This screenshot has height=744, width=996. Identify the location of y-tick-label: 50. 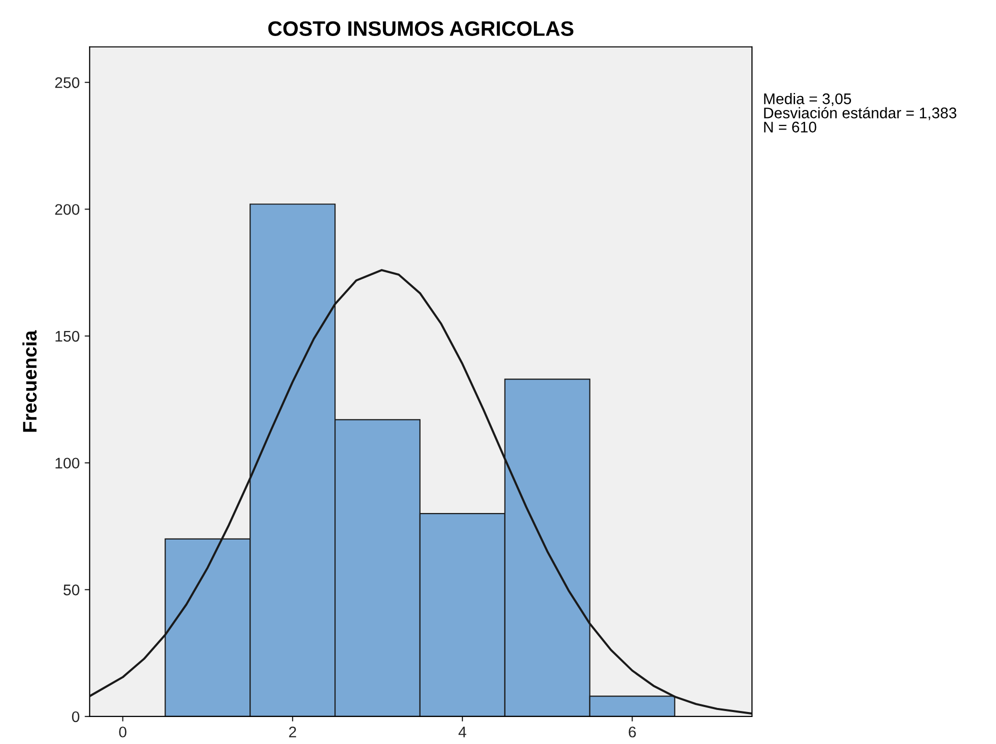
(72, 590).